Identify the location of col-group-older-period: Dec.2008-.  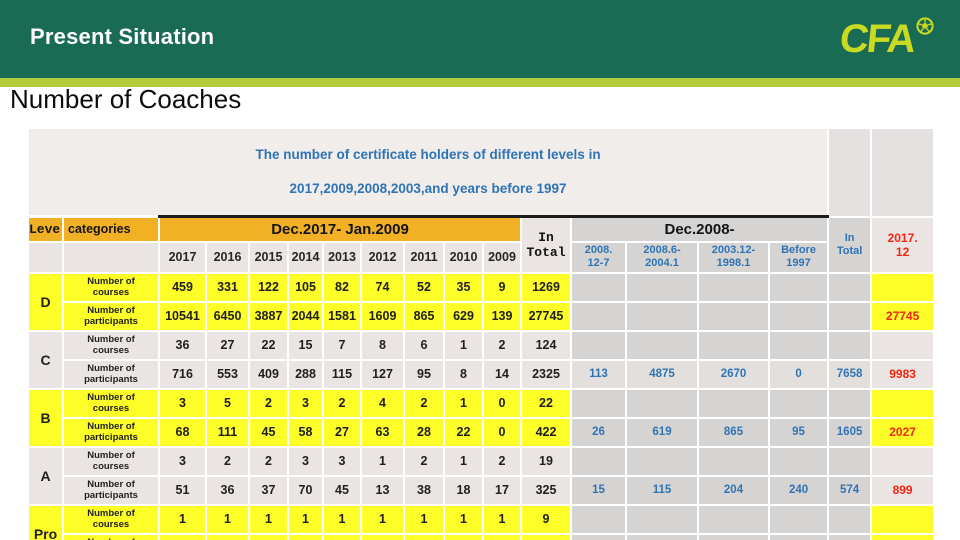
(699, 229).